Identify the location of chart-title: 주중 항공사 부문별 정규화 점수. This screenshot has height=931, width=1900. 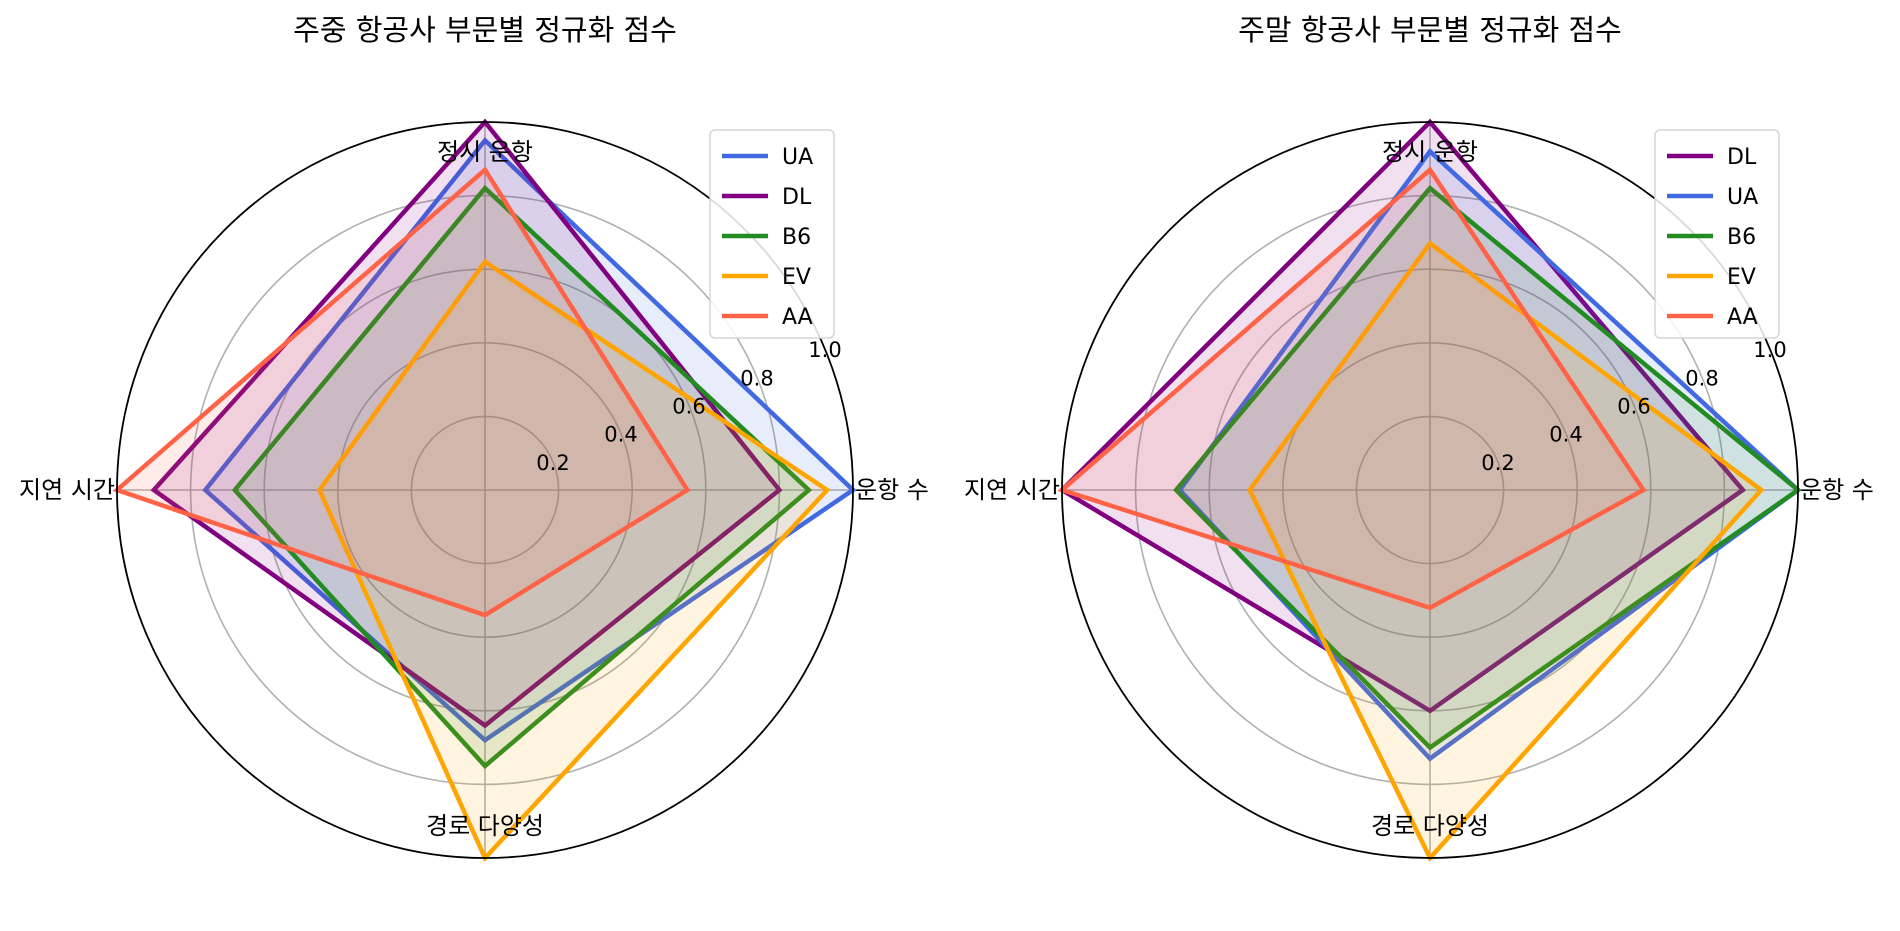
(485, 30).